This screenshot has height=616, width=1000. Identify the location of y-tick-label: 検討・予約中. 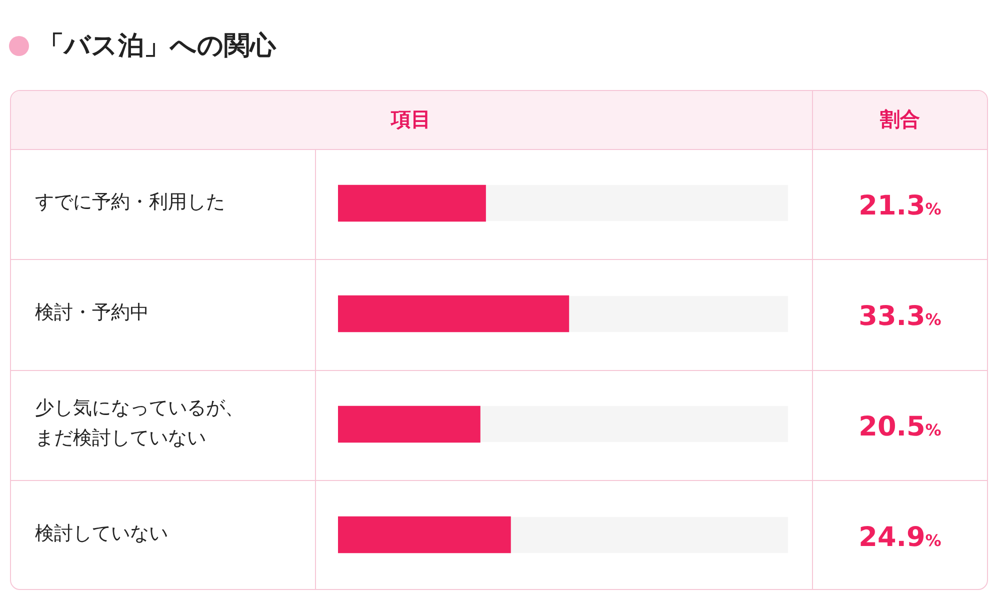
(92, 313).